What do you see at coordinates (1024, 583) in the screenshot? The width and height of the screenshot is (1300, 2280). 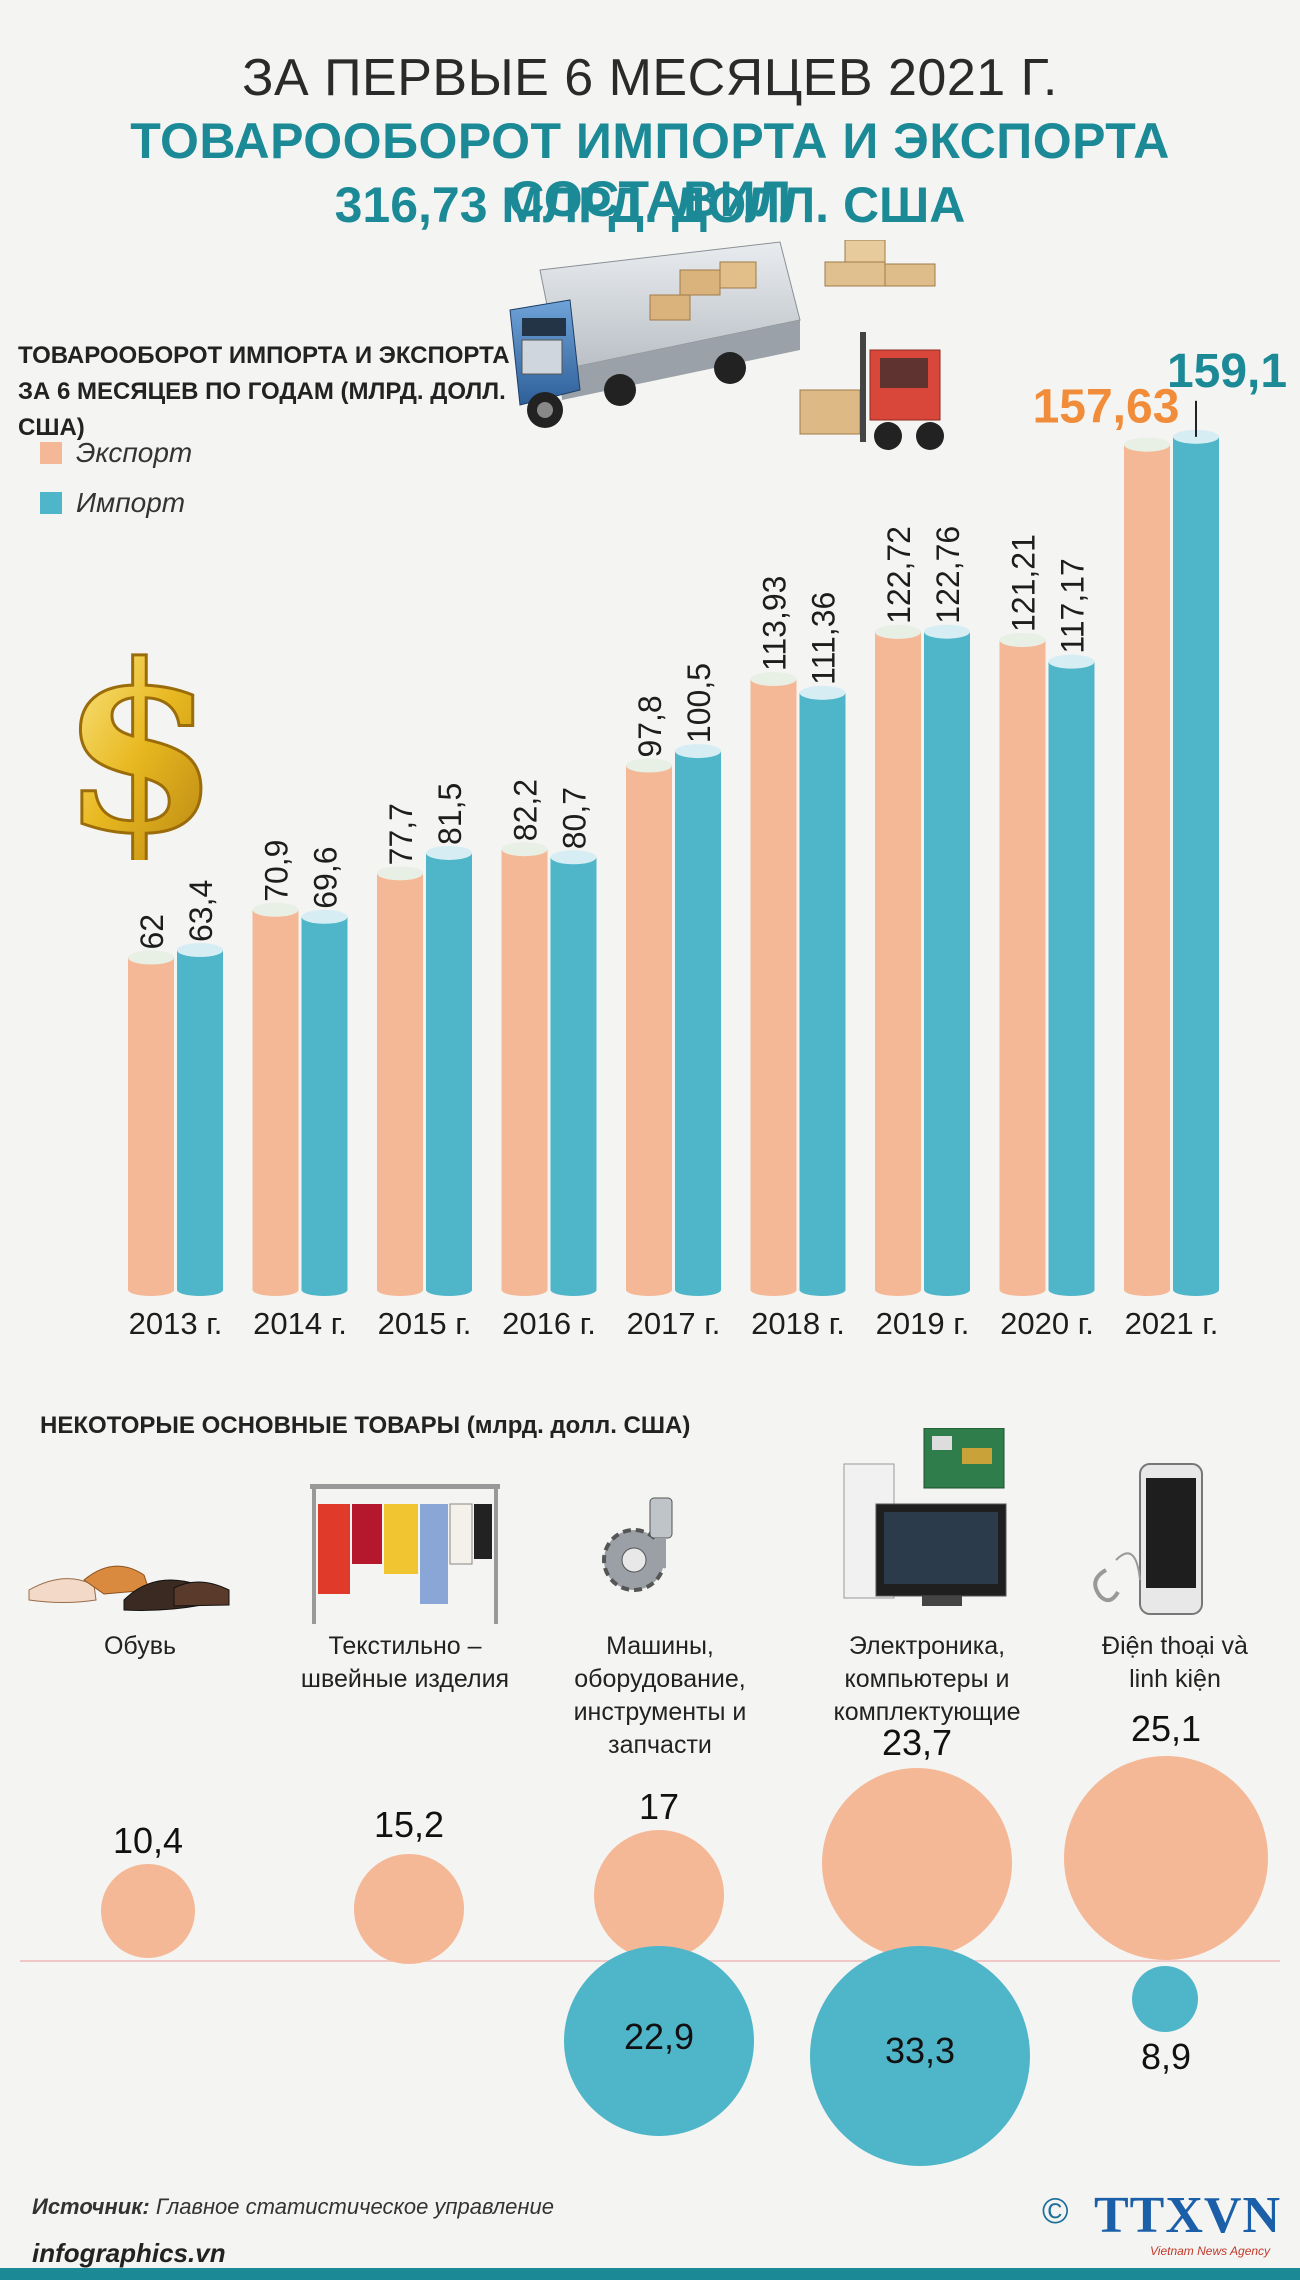 I see `data-label-export-7: 121,21` at bounding box center [1024, 583].